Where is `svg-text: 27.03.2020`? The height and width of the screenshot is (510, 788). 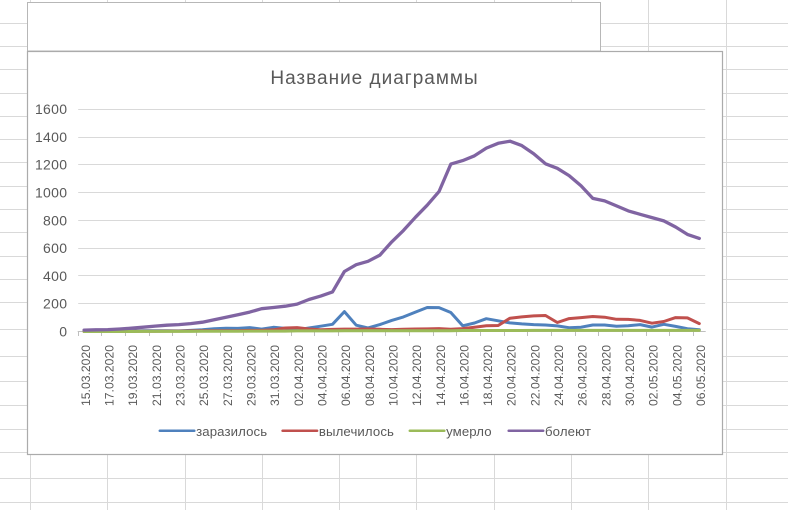 svg-text: 27.03.2020 is located at coordinates (228, 375).